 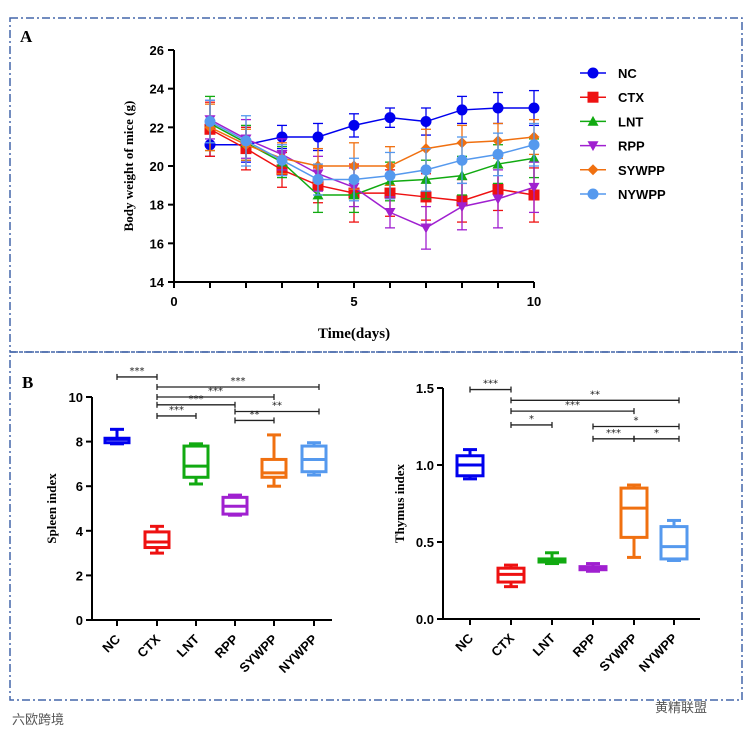 I want to click on y-axis-label: Thymus index, so click(x=399, y=503).